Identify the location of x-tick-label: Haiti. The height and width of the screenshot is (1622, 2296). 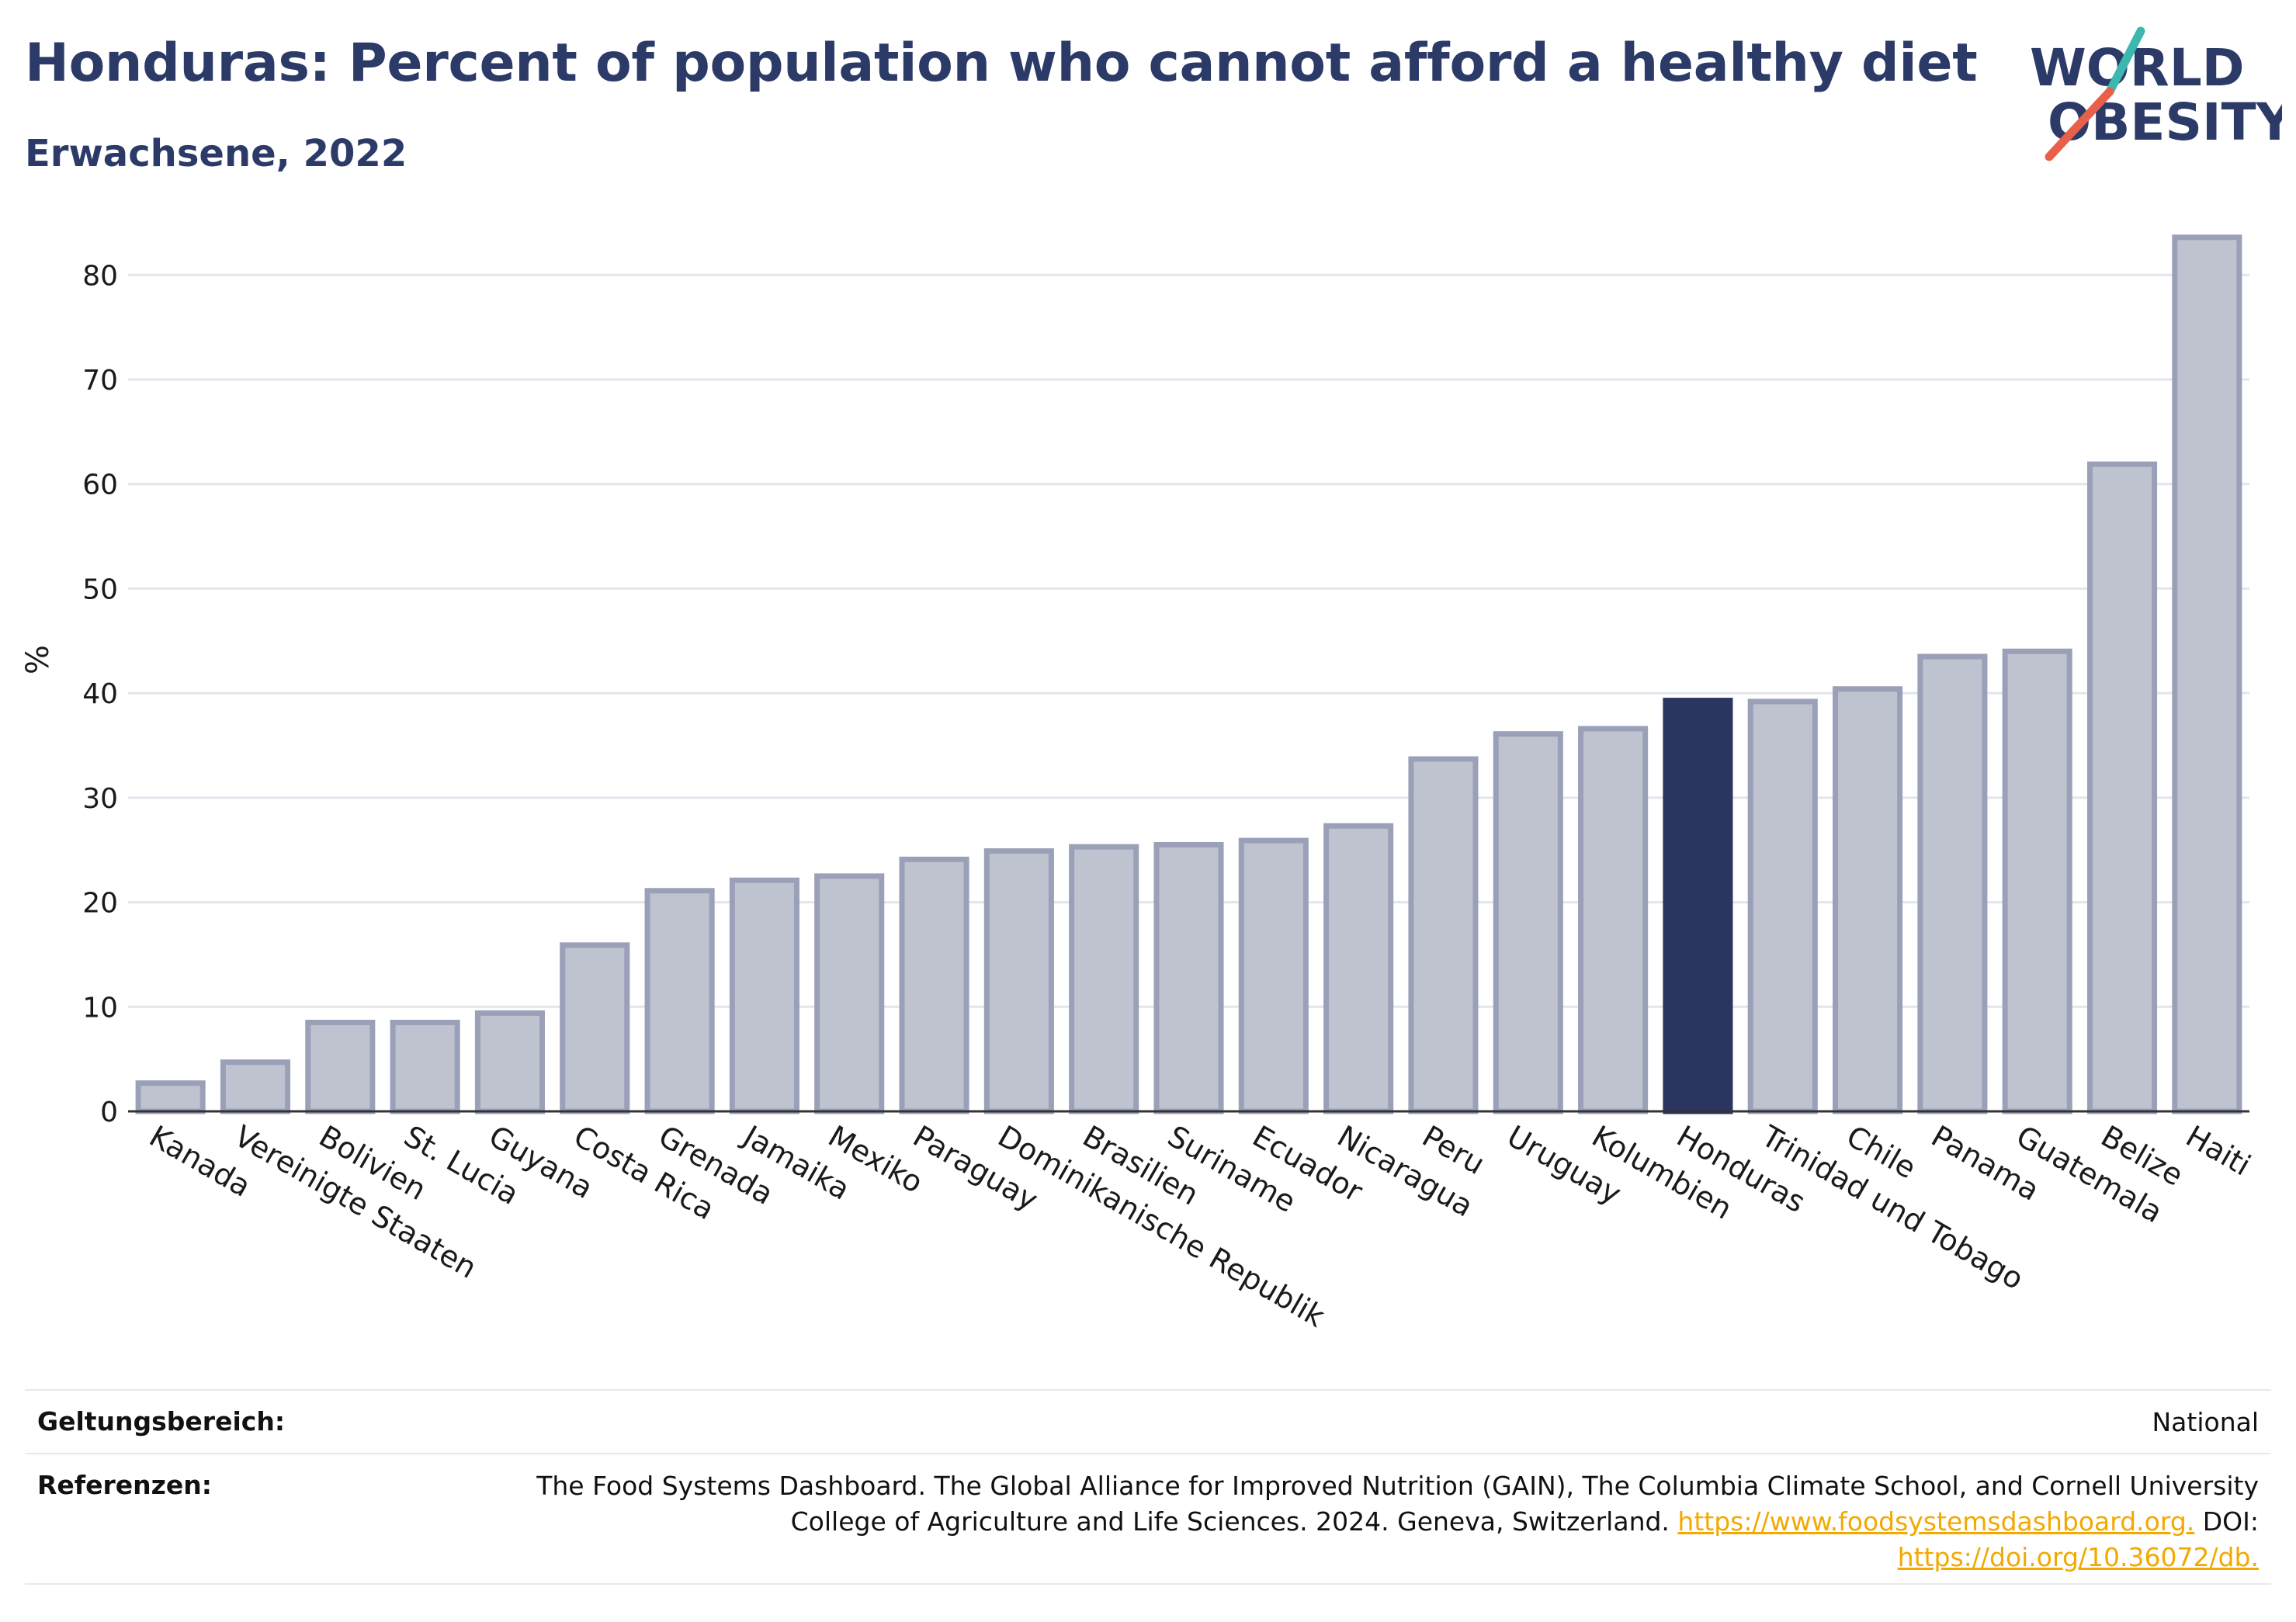
(2218, 1151).